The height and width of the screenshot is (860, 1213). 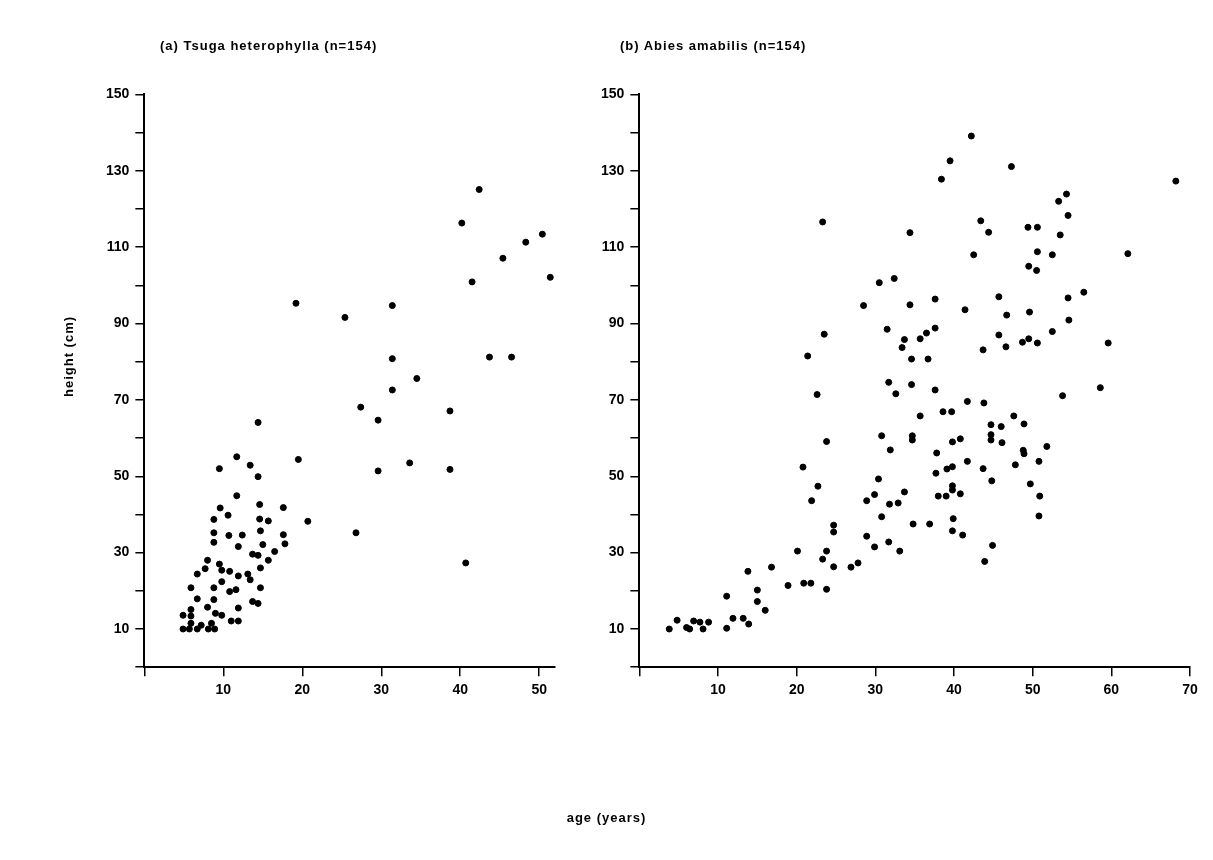 I want to click on y-axis-title: height (cm), so click(x=68, y=357).